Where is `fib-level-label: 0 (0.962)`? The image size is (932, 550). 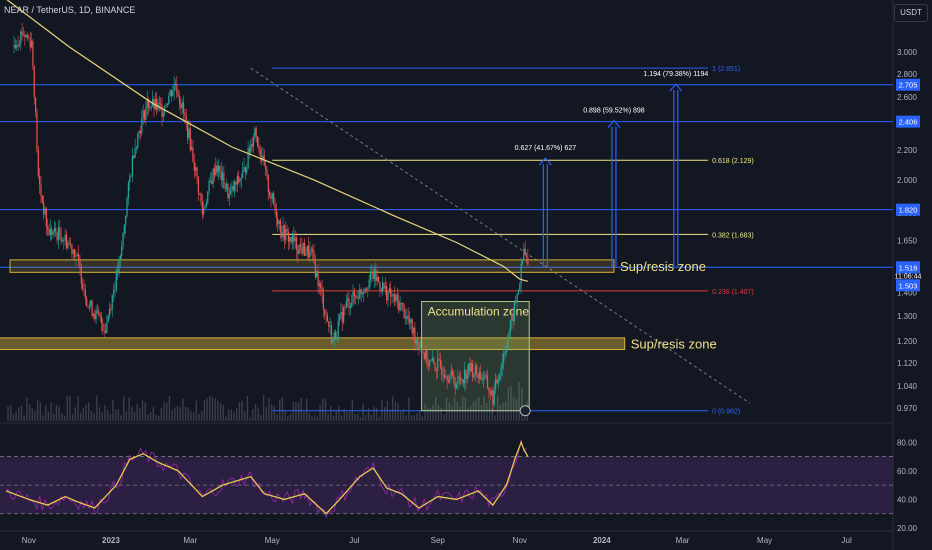
fib-level-label: 0 (0.962) is located at coordinates (726, 412).